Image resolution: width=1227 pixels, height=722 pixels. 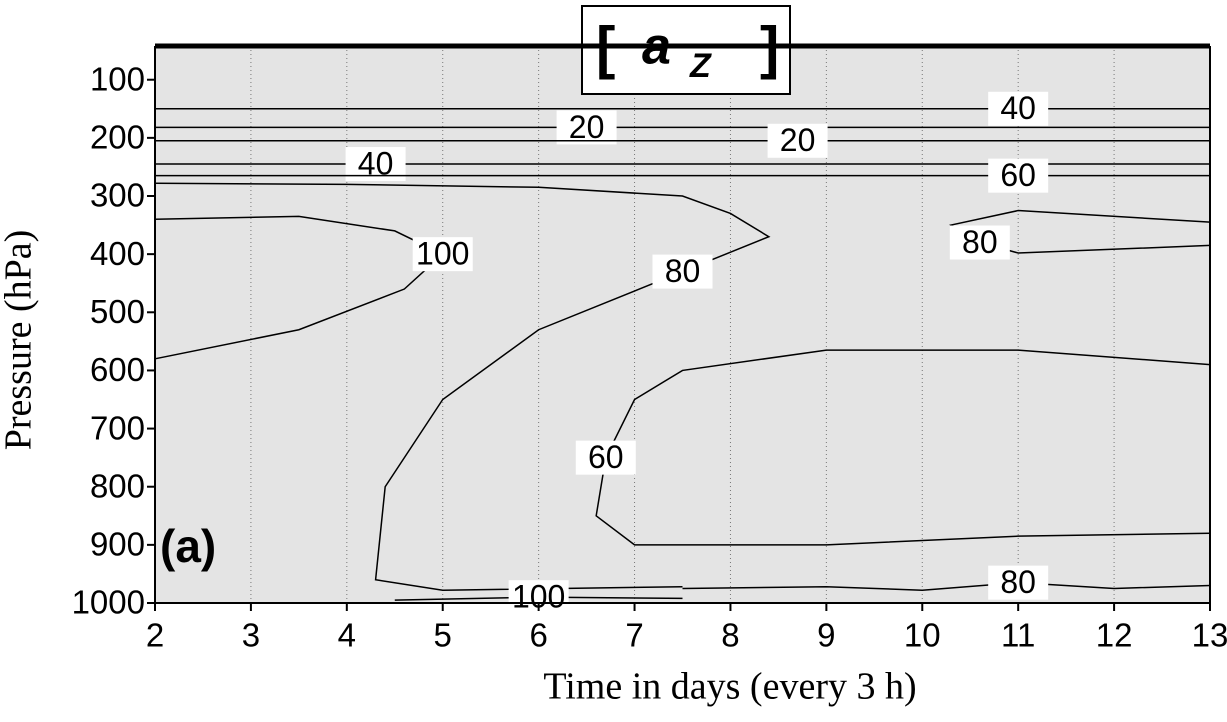 What do you see at coordinates (117, 369) in the screenshot?
I see `y-tick-label: 600` at bounding box center [117, 369].